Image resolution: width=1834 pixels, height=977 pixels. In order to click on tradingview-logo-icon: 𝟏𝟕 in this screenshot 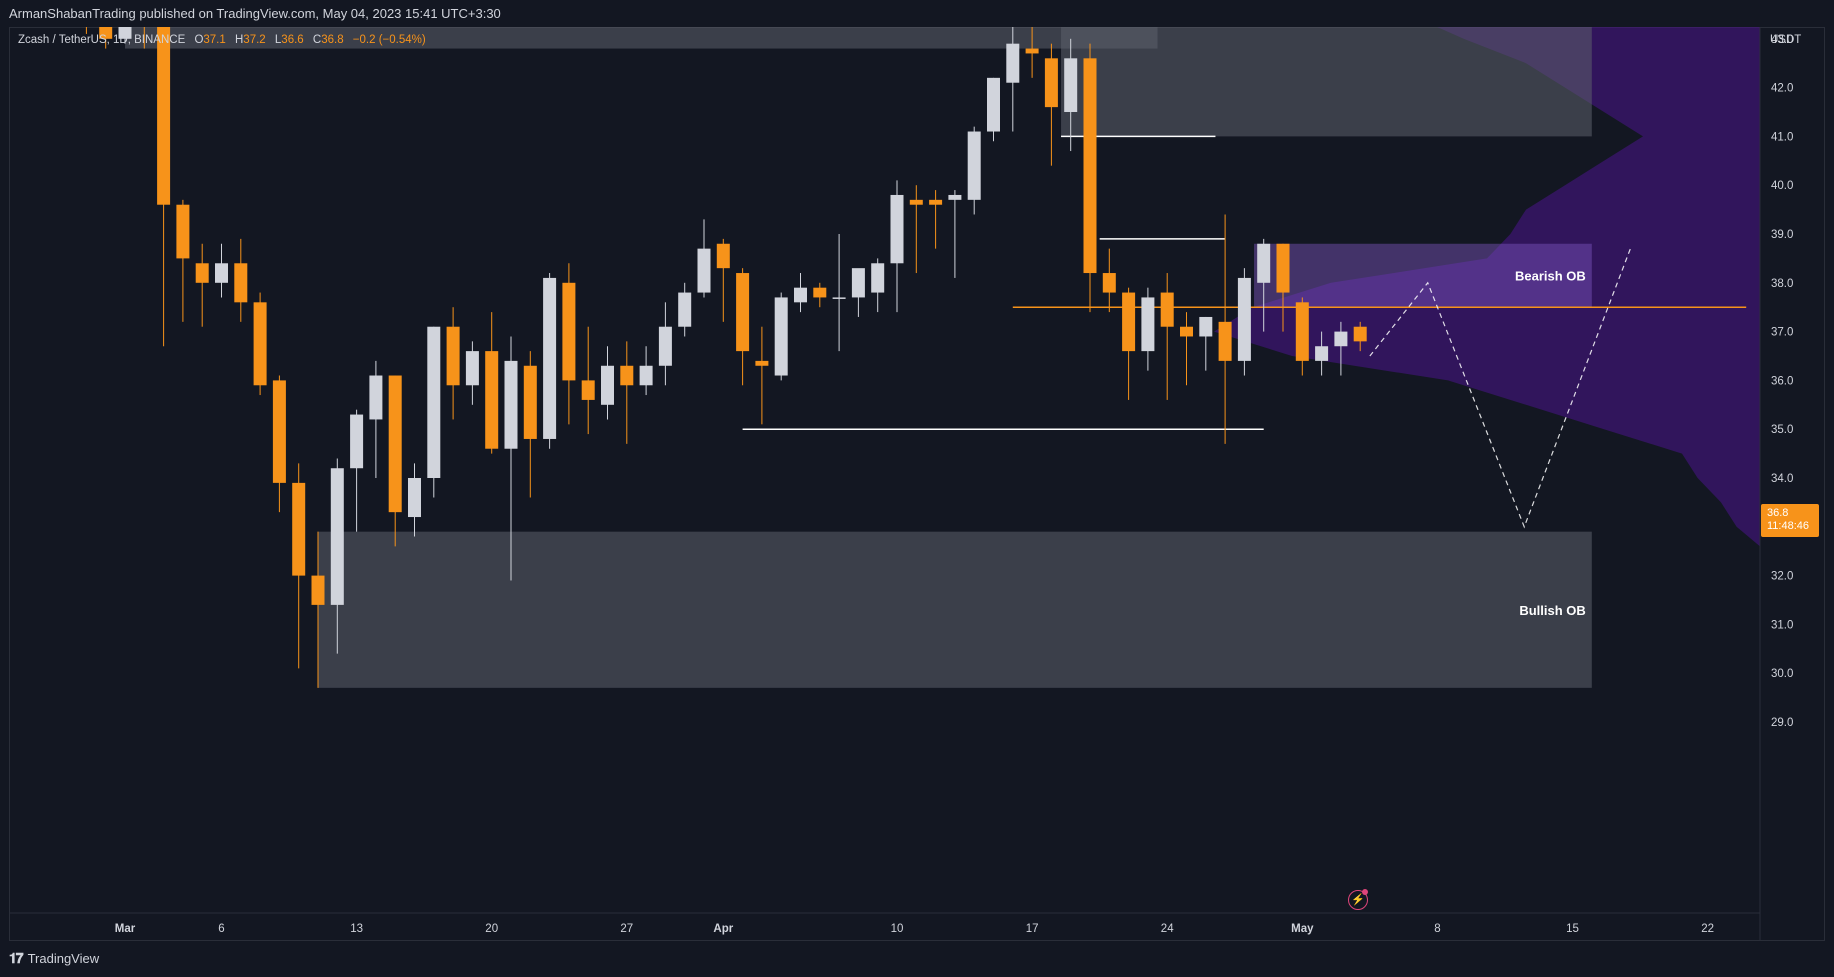, I will do `click(16, 958)`.